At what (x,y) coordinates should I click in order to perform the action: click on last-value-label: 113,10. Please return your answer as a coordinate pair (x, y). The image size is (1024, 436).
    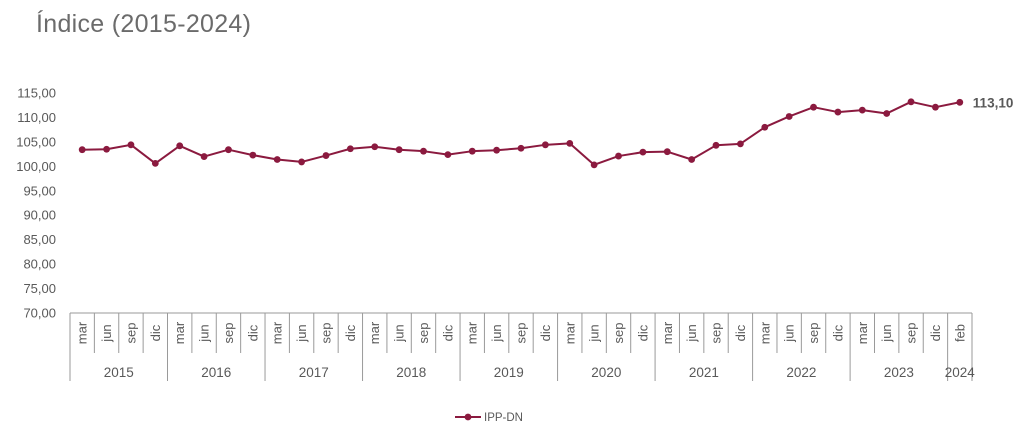
    Looking at the image, I should click on (993, 102).